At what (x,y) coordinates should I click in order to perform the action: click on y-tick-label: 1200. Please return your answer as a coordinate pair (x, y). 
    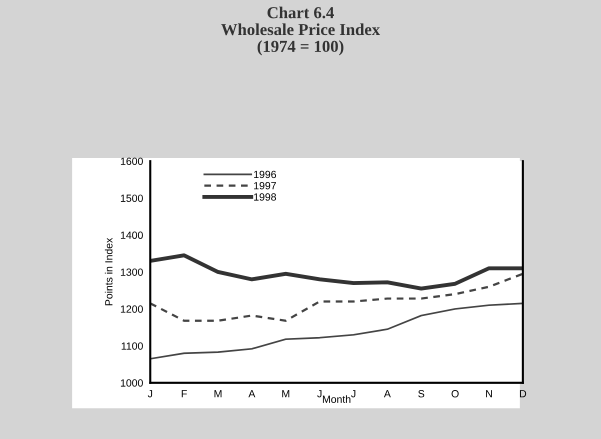
    Looking at the image, I should click on (131, 309).